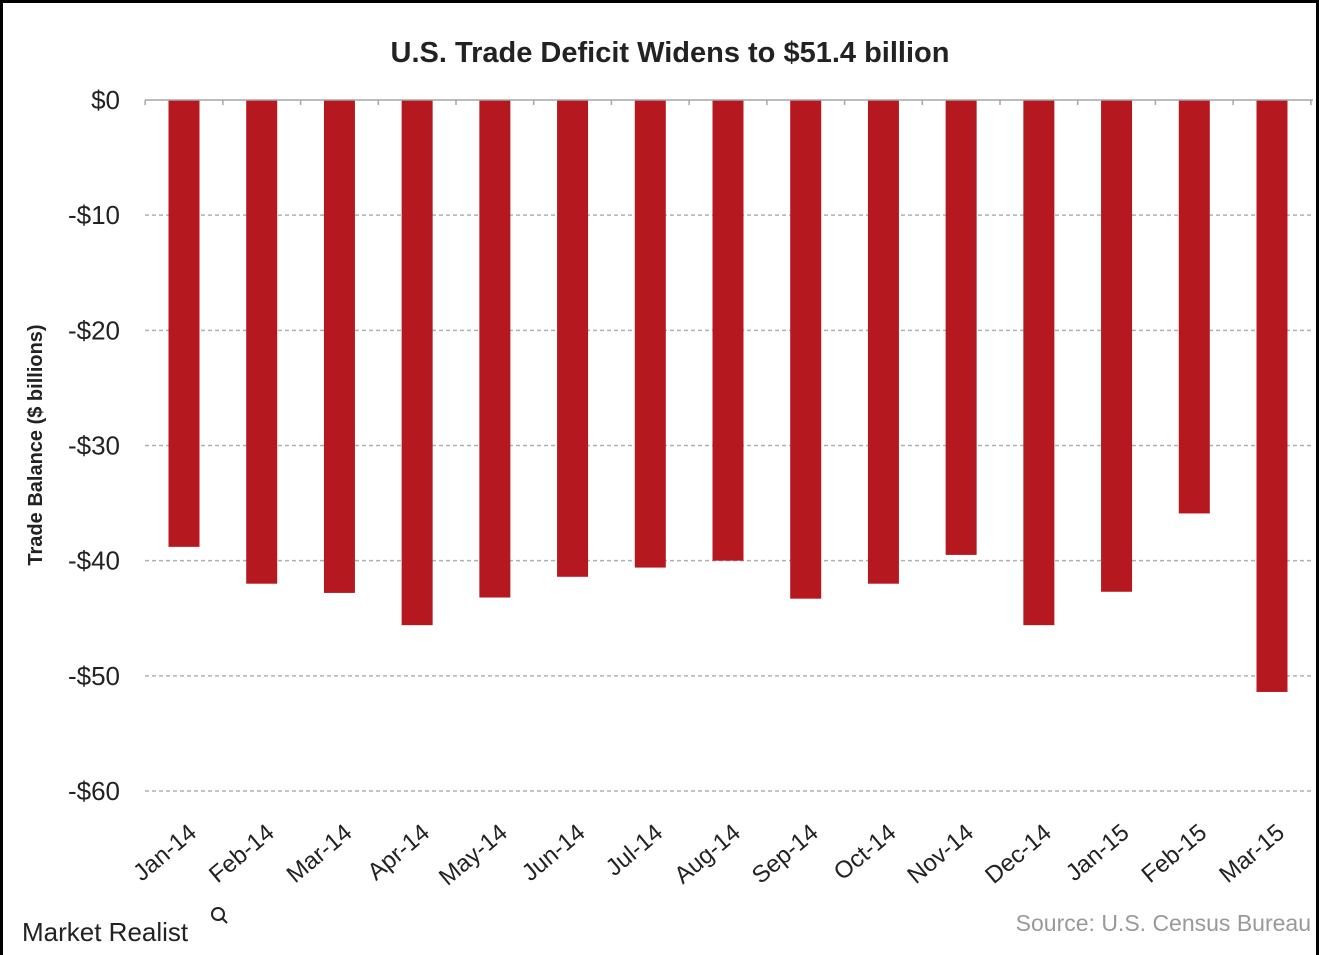 The image size is (1319, 955). What do you see at coordinates (1018, 854) in the screenshot?
I see `x-tick-label: Dec-14` at bounding box center [1018, 854].